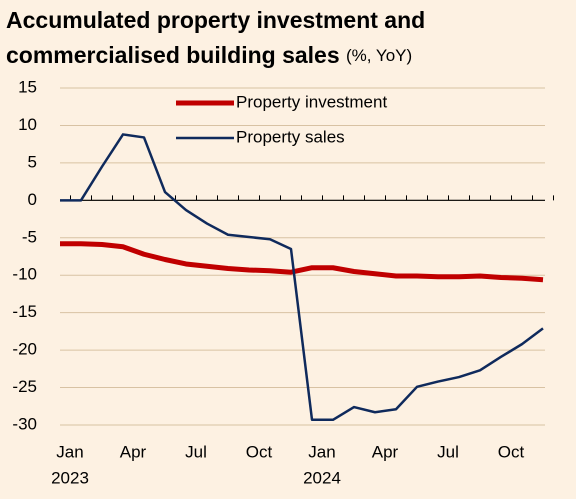  What do you see at coordinates (24, 349) in the screenshot?
I see `y-tick-label: -20` at bounding box center [24, 349].